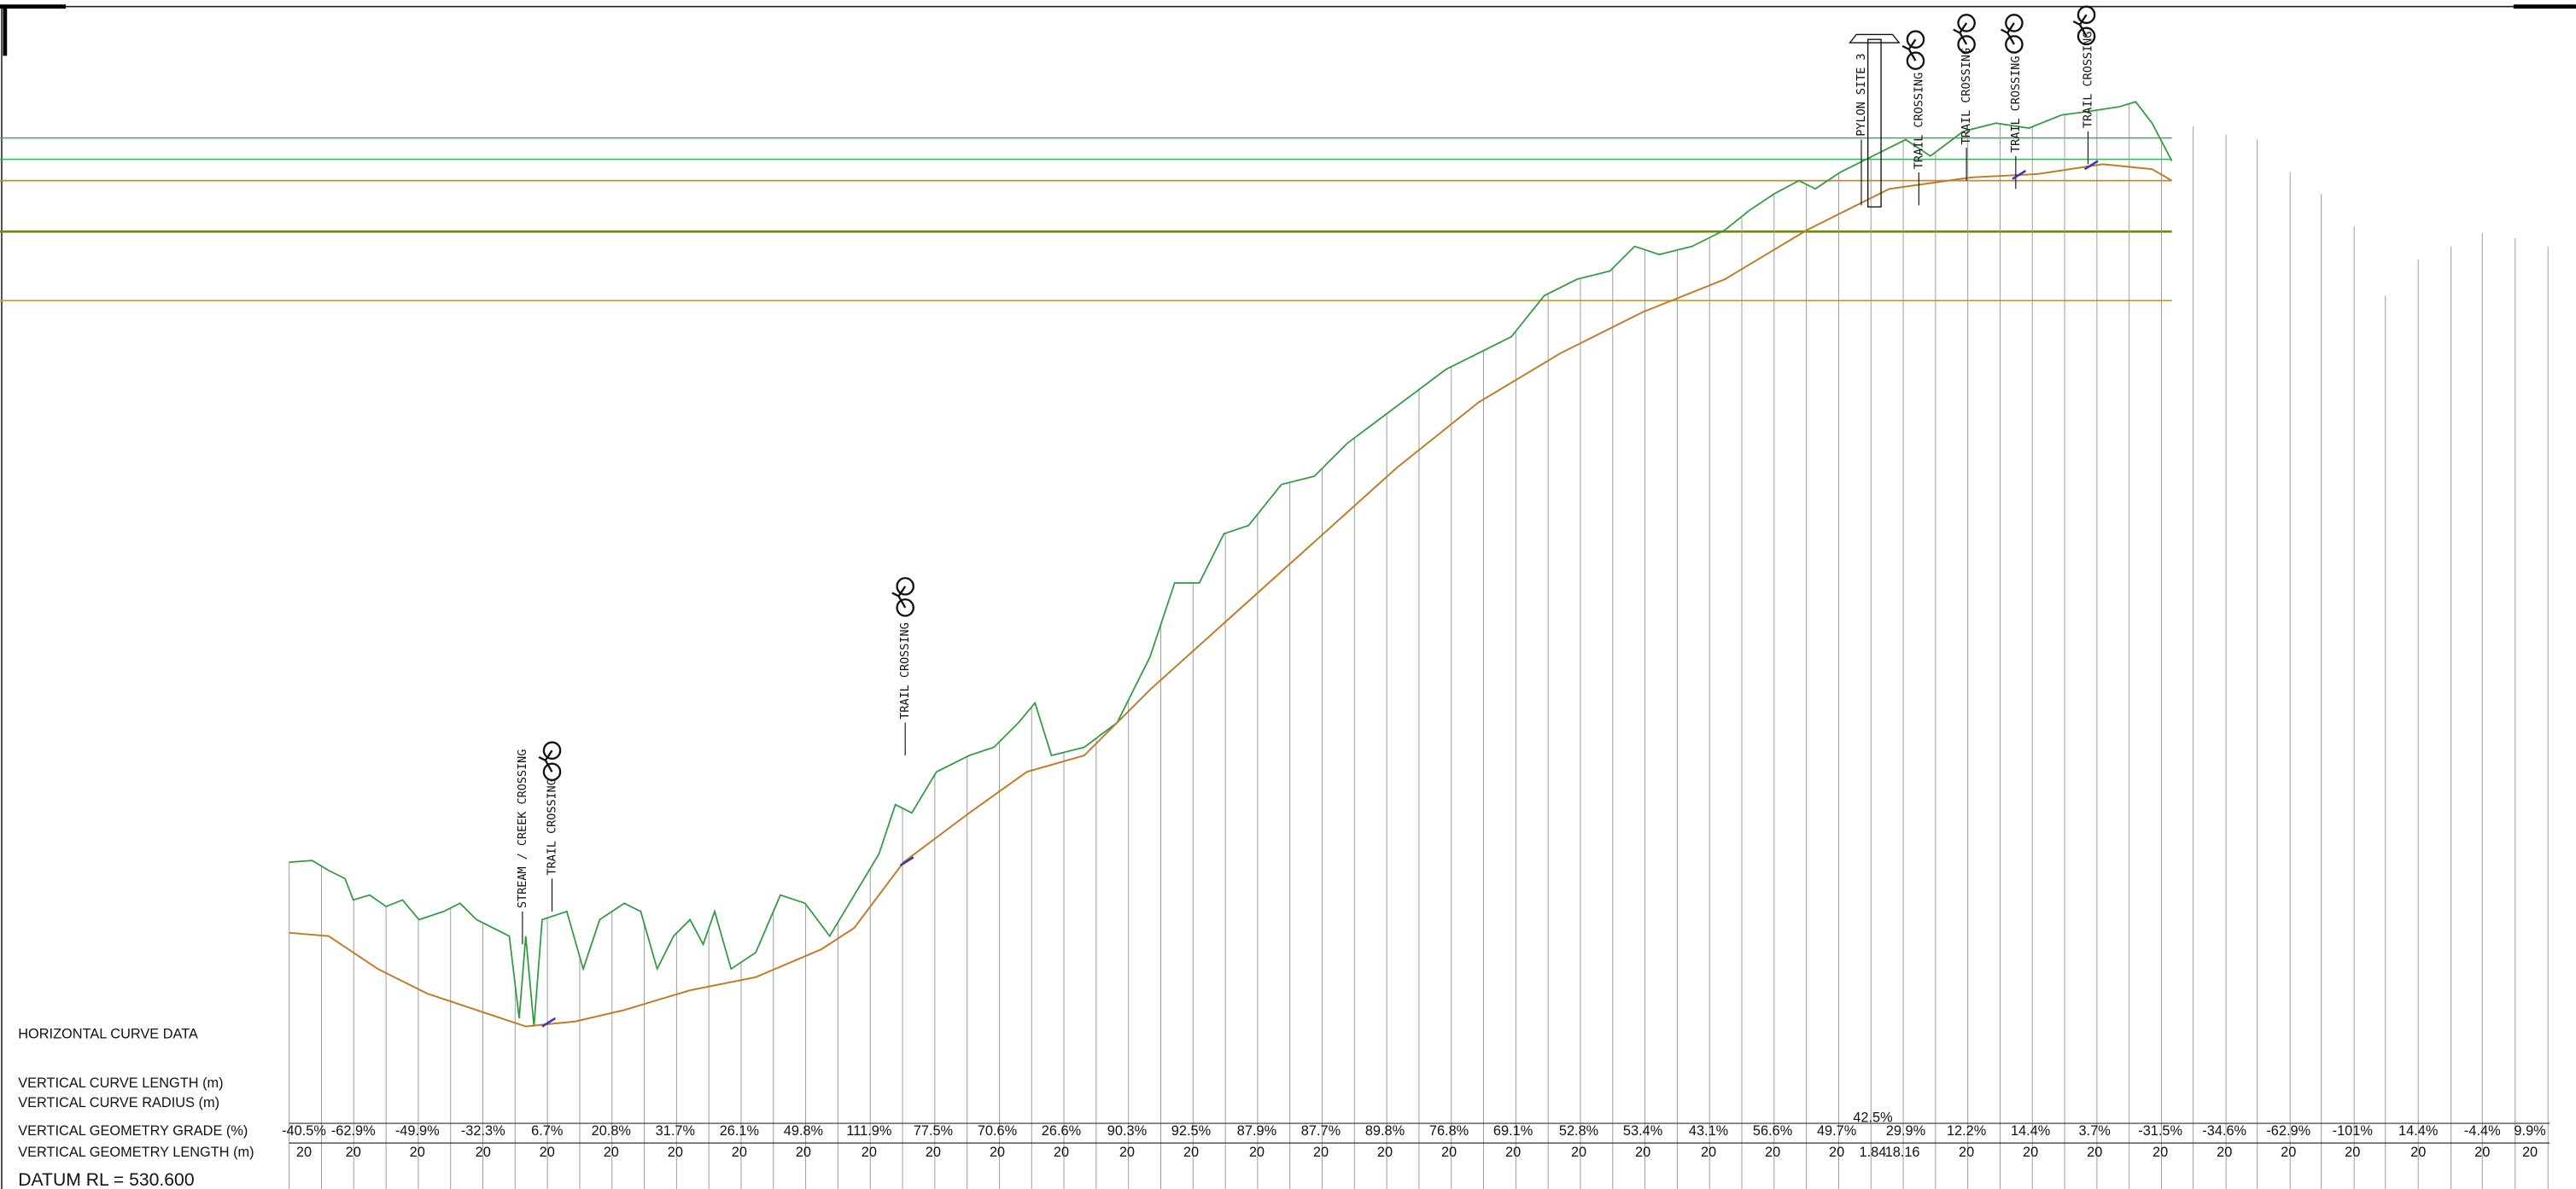 The image size is (2576, 1189). I want to click on grade-label: 20.8%, so click(611, 1131).